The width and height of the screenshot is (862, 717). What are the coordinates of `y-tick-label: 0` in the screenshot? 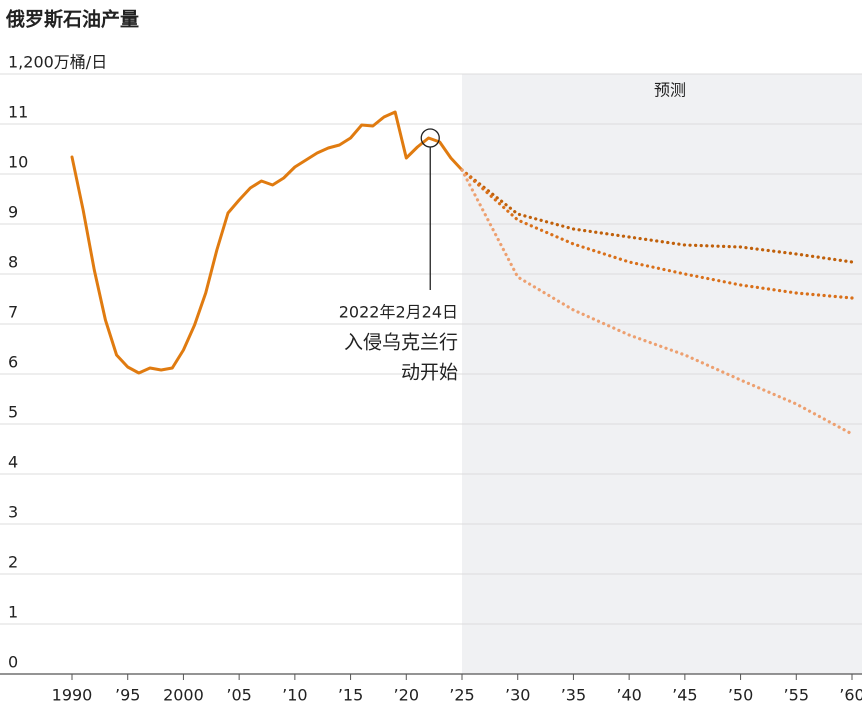 It's located at (13, 662).